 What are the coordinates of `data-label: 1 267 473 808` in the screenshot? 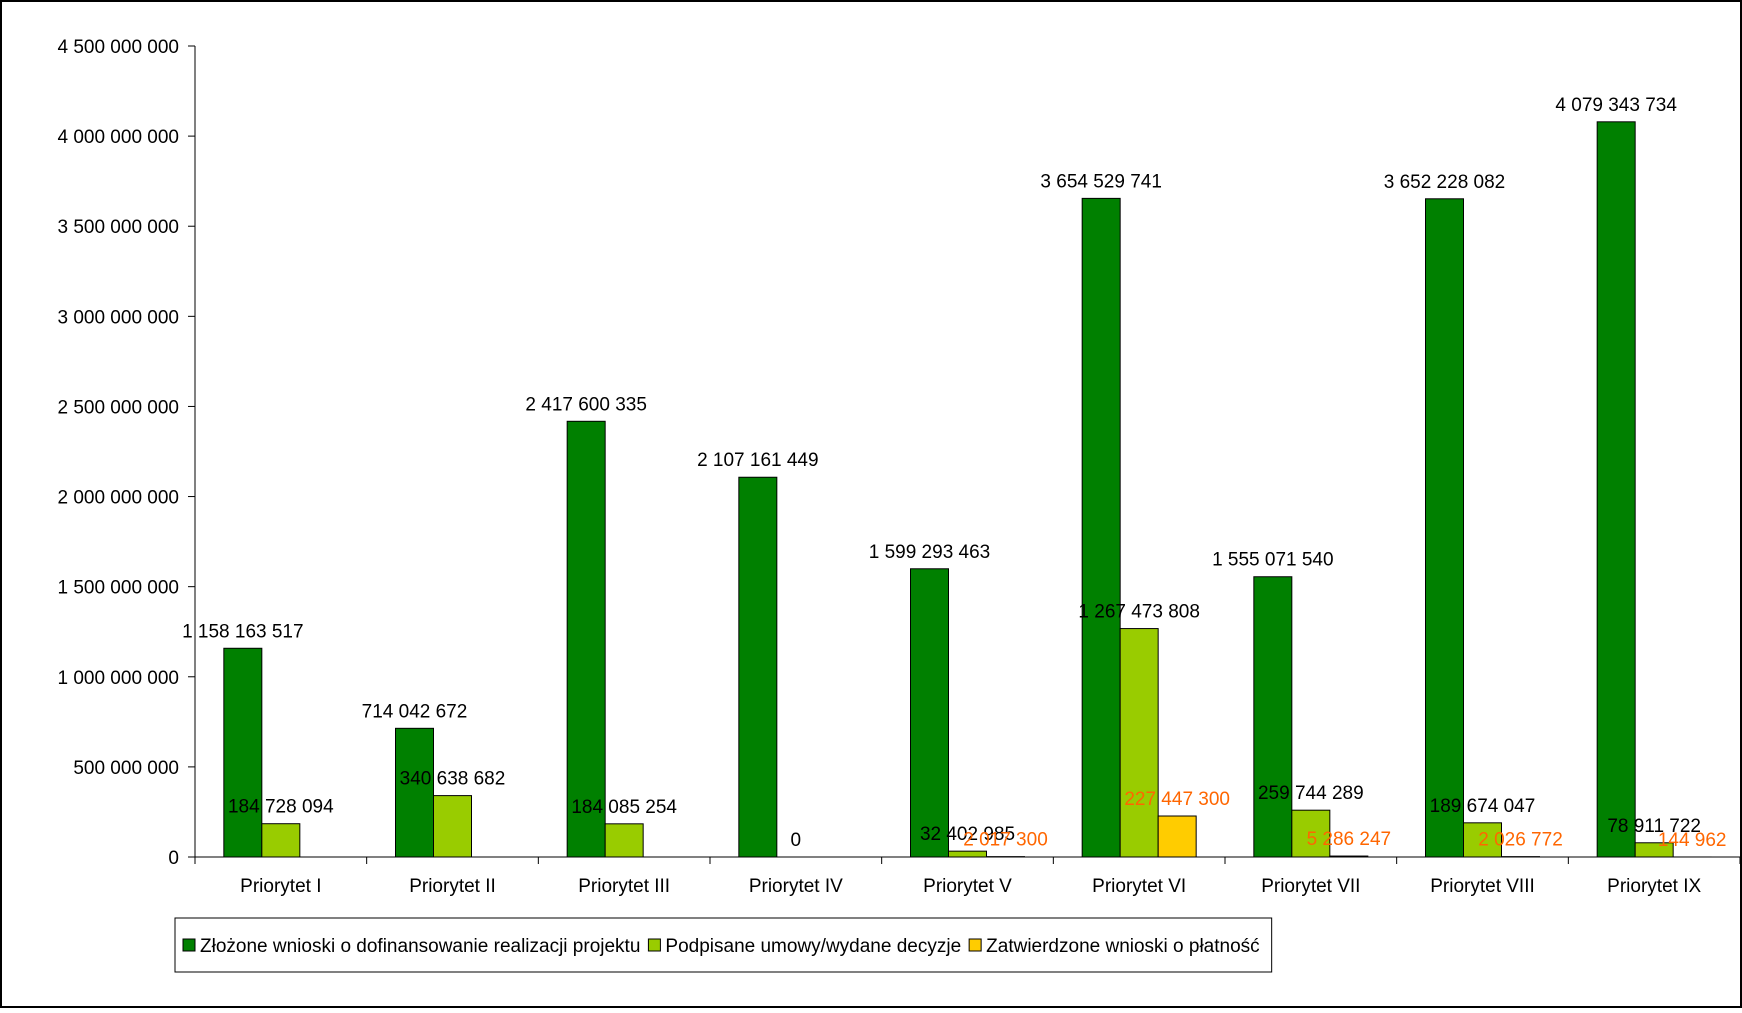 It's located at (1139, 612).